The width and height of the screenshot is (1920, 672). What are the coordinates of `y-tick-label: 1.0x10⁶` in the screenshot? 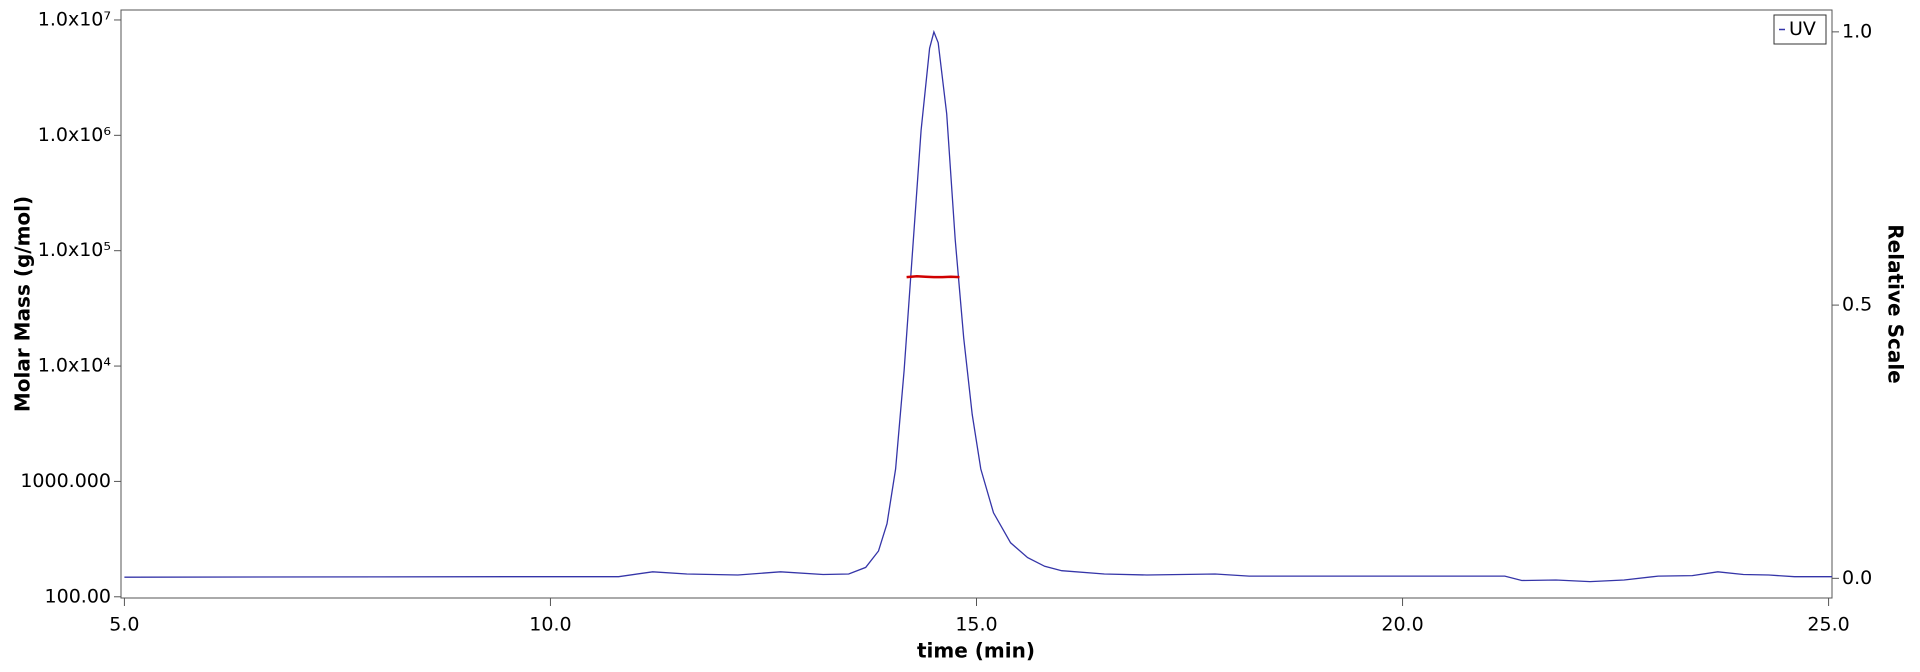 It's located at (74, 135).